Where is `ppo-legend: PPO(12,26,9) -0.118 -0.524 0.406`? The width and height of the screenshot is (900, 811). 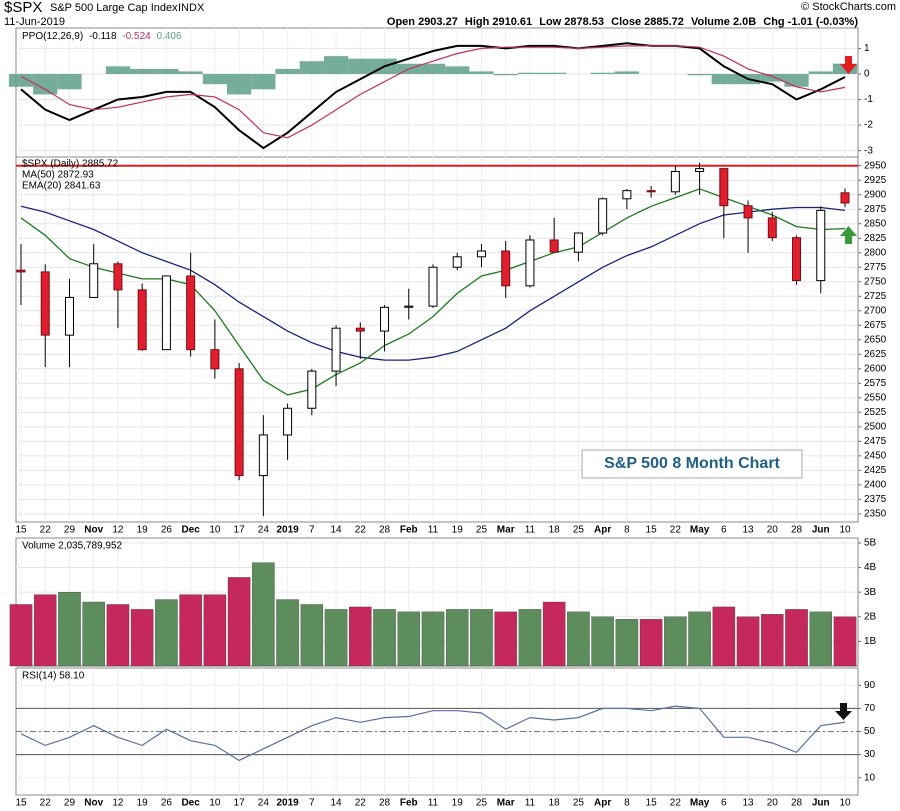
ppo-legend: PPO(12,26,9) -0.118 -0.524 0.406 is located at coordinates (102, 36).